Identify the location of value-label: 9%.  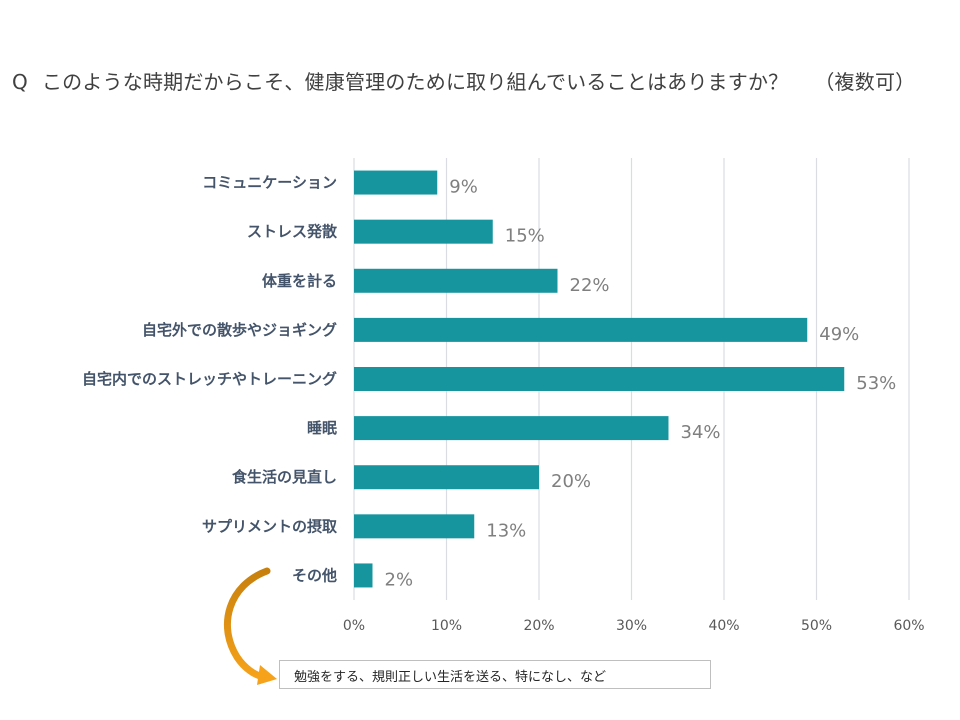
(463, 187).